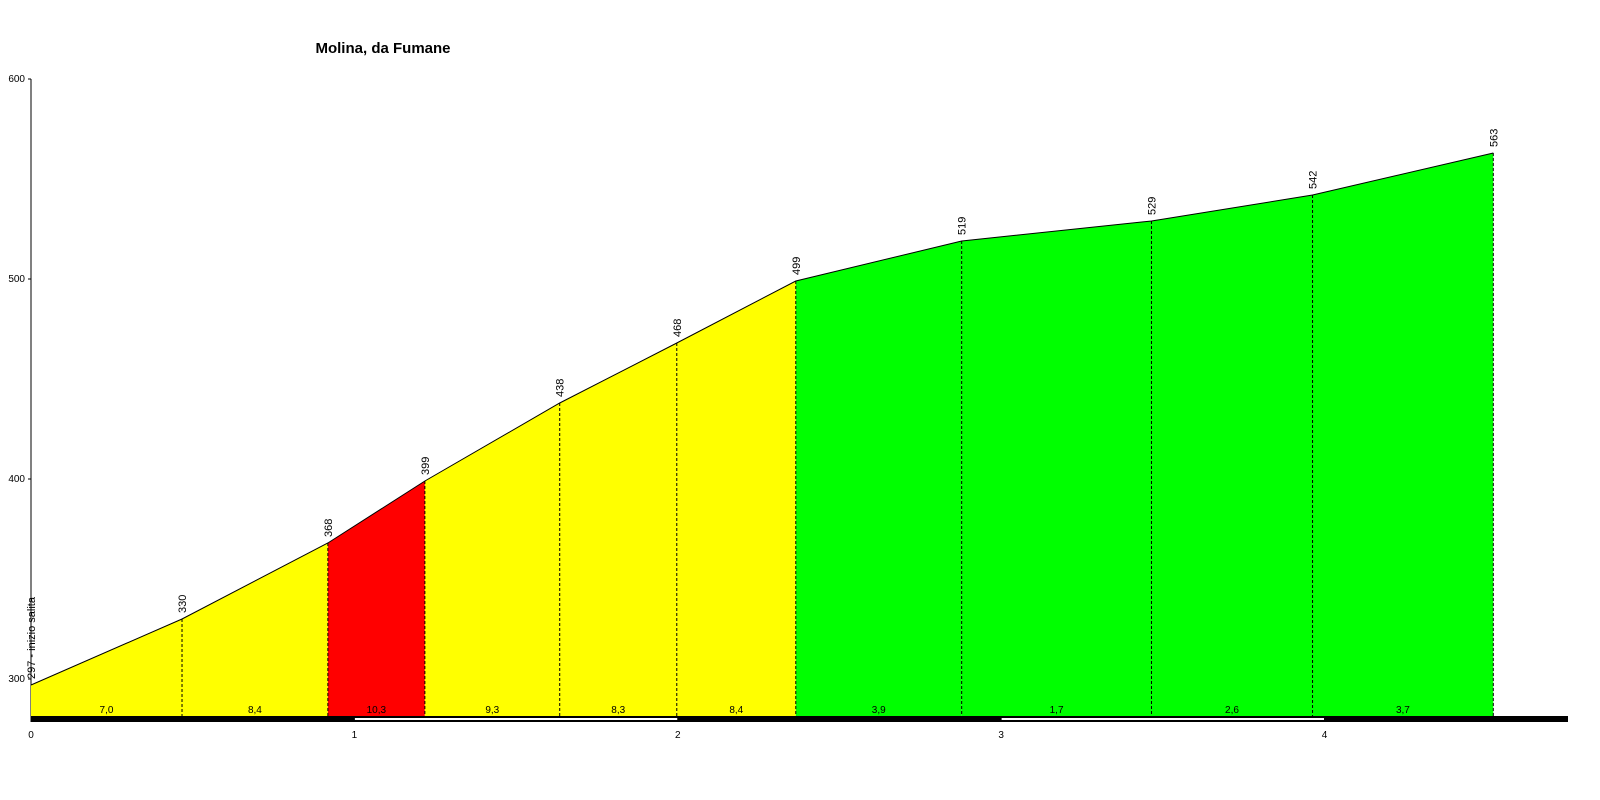 Image resolution: width=1600 pixels, height=800 pixels. What do you see at coordinates (879, 710) in the screenshot?
I see `gradient-label: 3,9` at bounding box center [879, 710].